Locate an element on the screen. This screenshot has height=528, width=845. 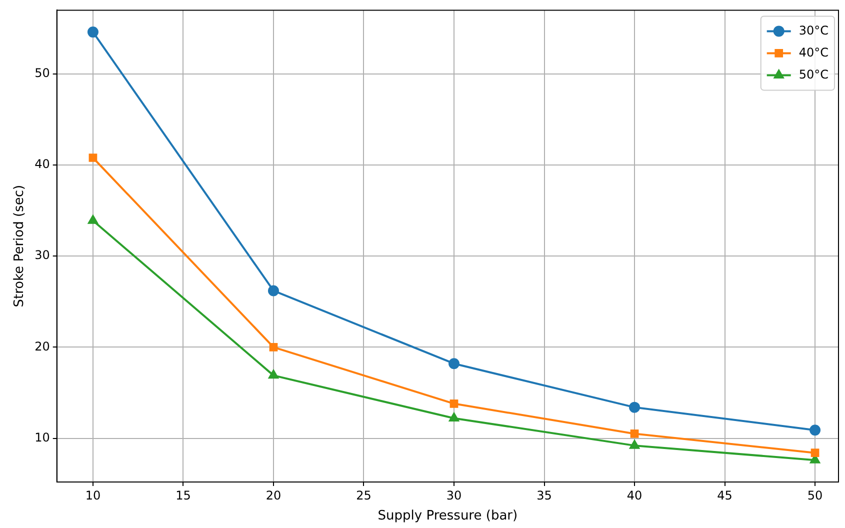
x-tick-label: 20 is located at coordinates (274, 495).